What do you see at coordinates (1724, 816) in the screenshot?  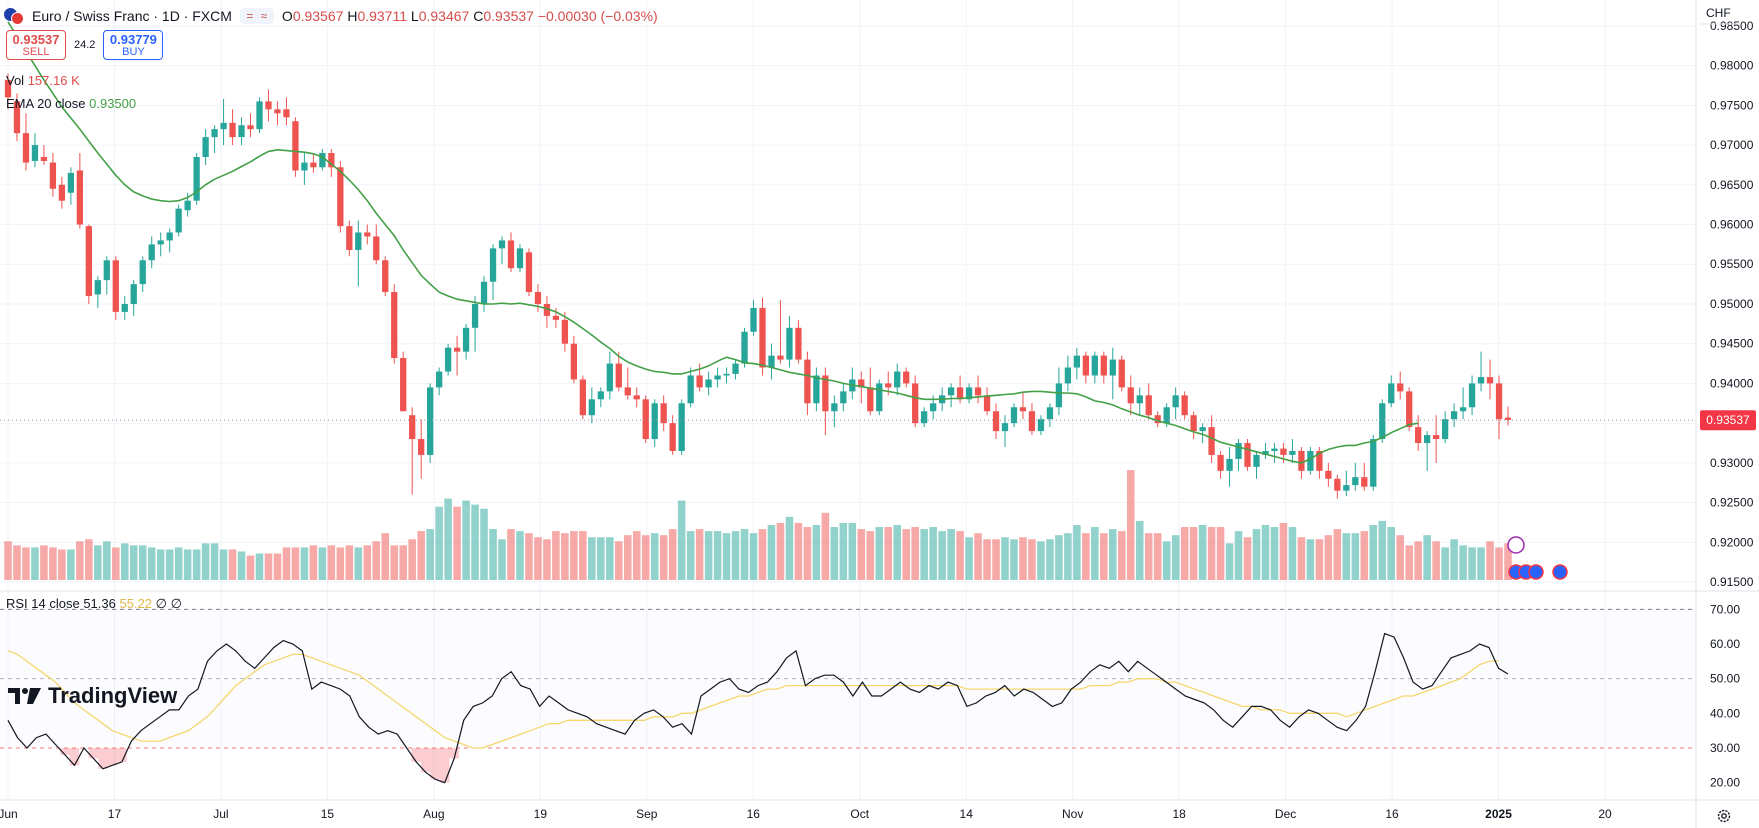 I see `settings-gear-icon` at bounding box center [1724, 816].